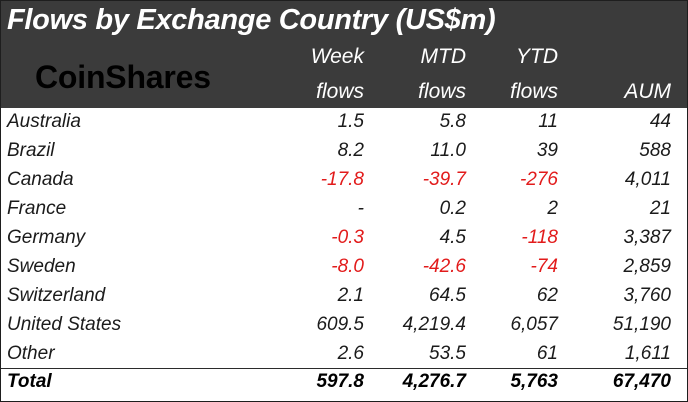 This screenshot has height=402, width=688. I want to click on total-mtd: 4,276.7, so click(434, 381).